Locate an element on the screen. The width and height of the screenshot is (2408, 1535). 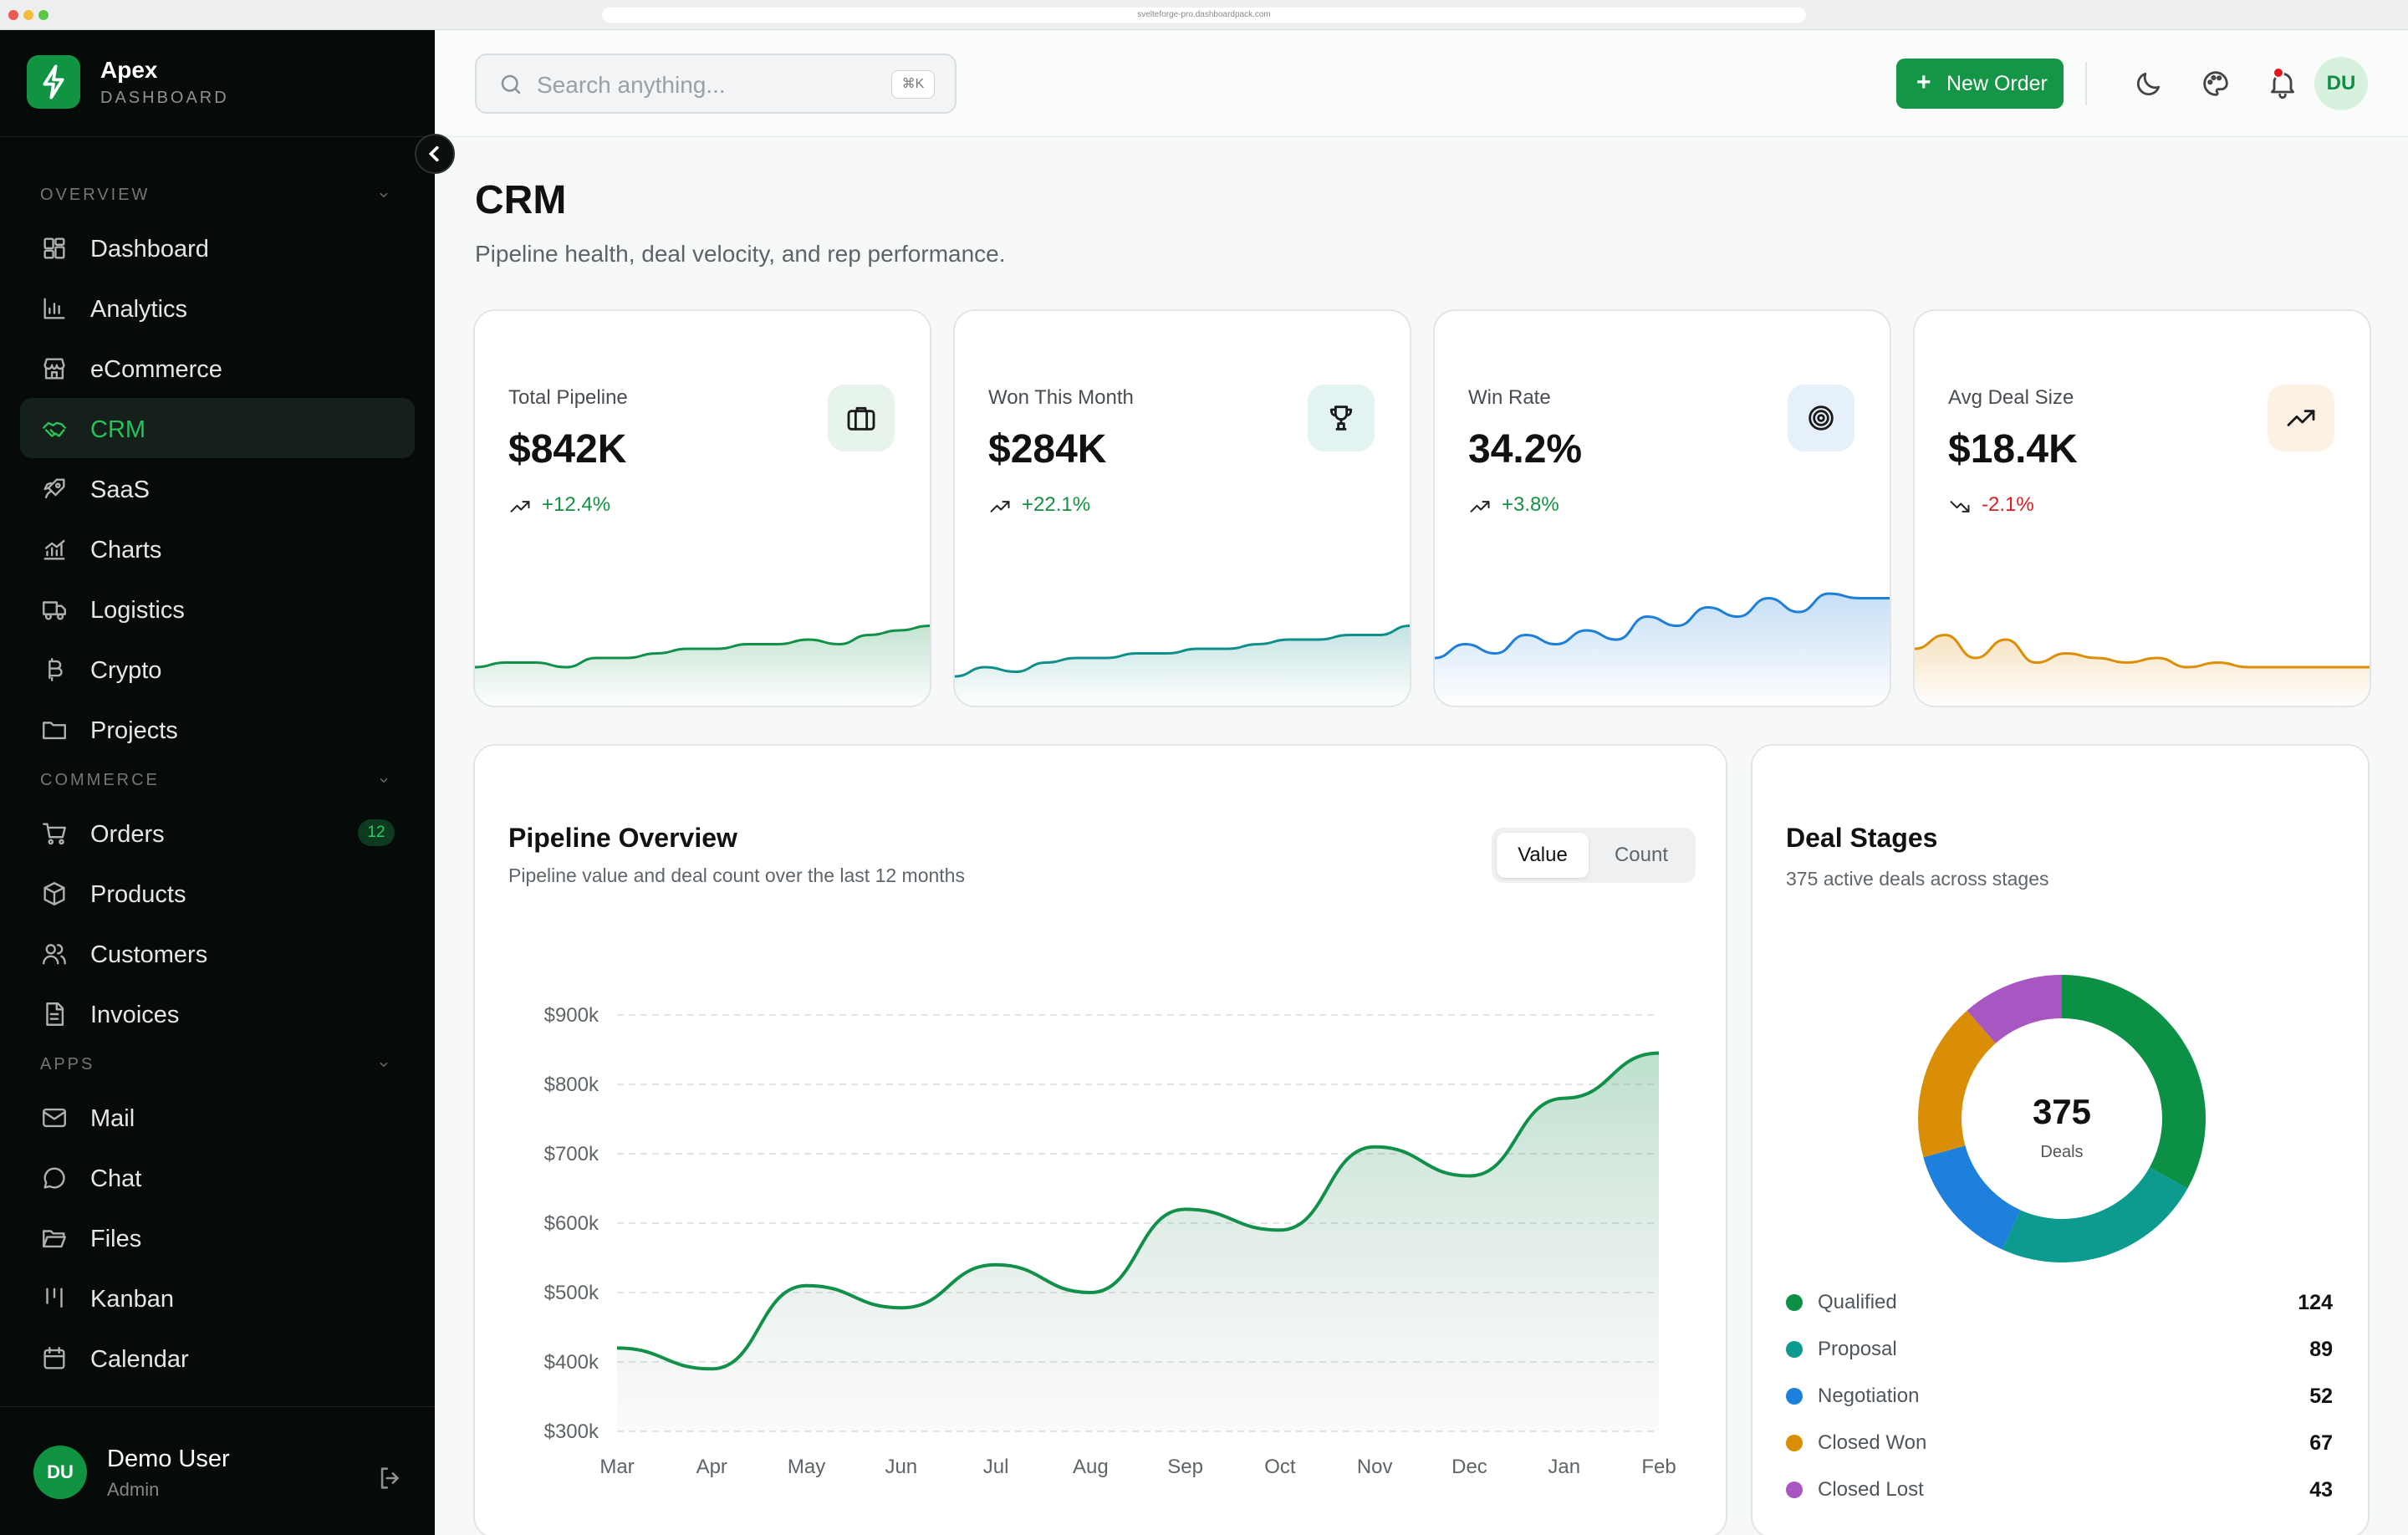
sidebar-item-files: Files is located at coordinates (218, 1237).